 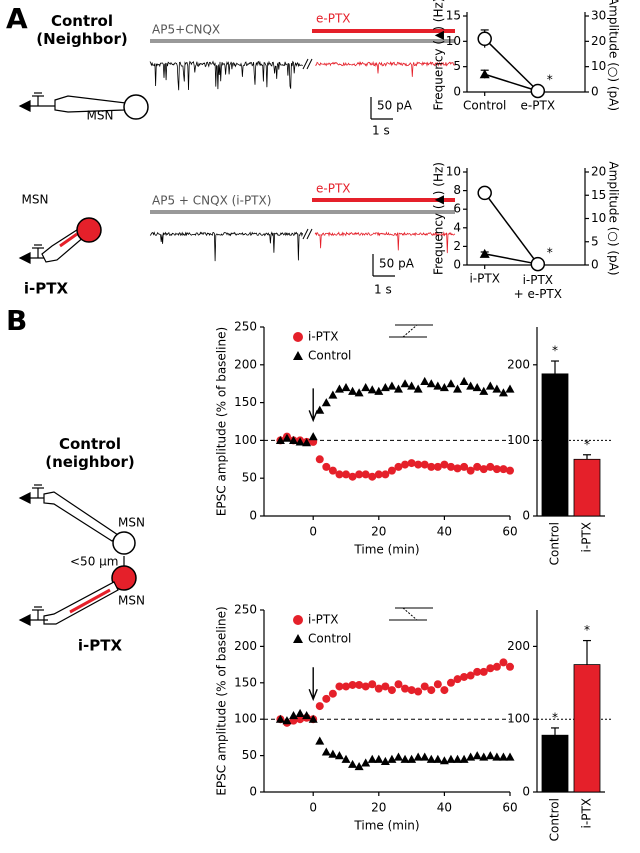 What do you see at coordinates (453, 16) in the screenshot?
I see `y-tick-label: 15` at bounding box center [453, 16].